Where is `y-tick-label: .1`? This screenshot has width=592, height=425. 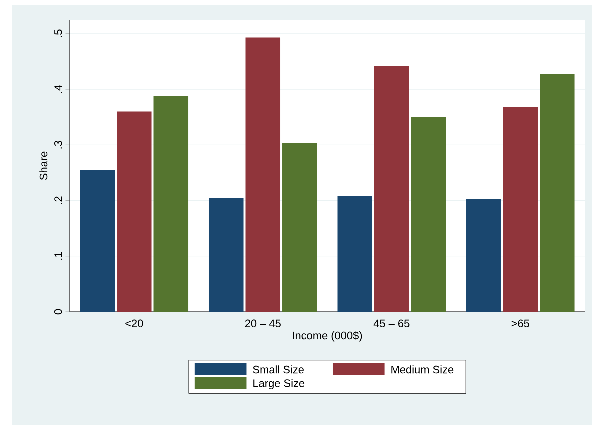
y-tick-label: .1 is located at coordinates (58, 256).